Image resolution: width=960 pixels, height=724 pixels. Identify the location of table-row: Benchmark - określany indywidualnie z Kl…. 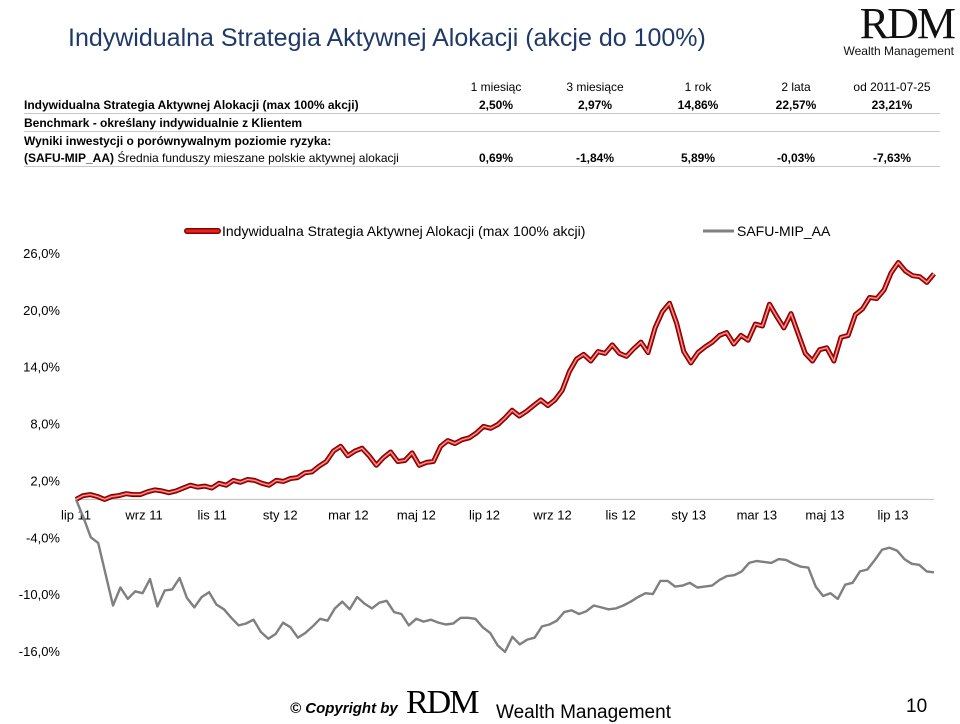
(482, 122).